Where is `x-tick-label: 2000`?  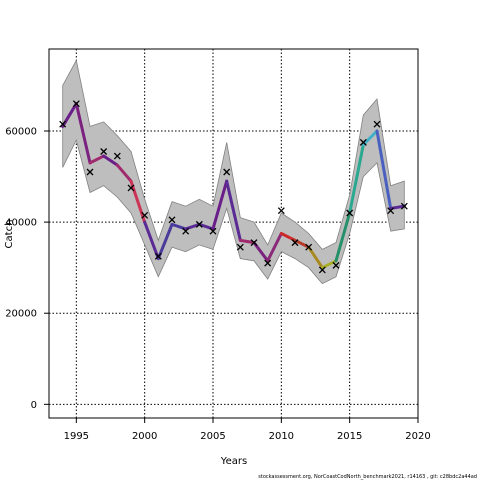
x-tick-label: 2000 is located at coordinates (144, 436).